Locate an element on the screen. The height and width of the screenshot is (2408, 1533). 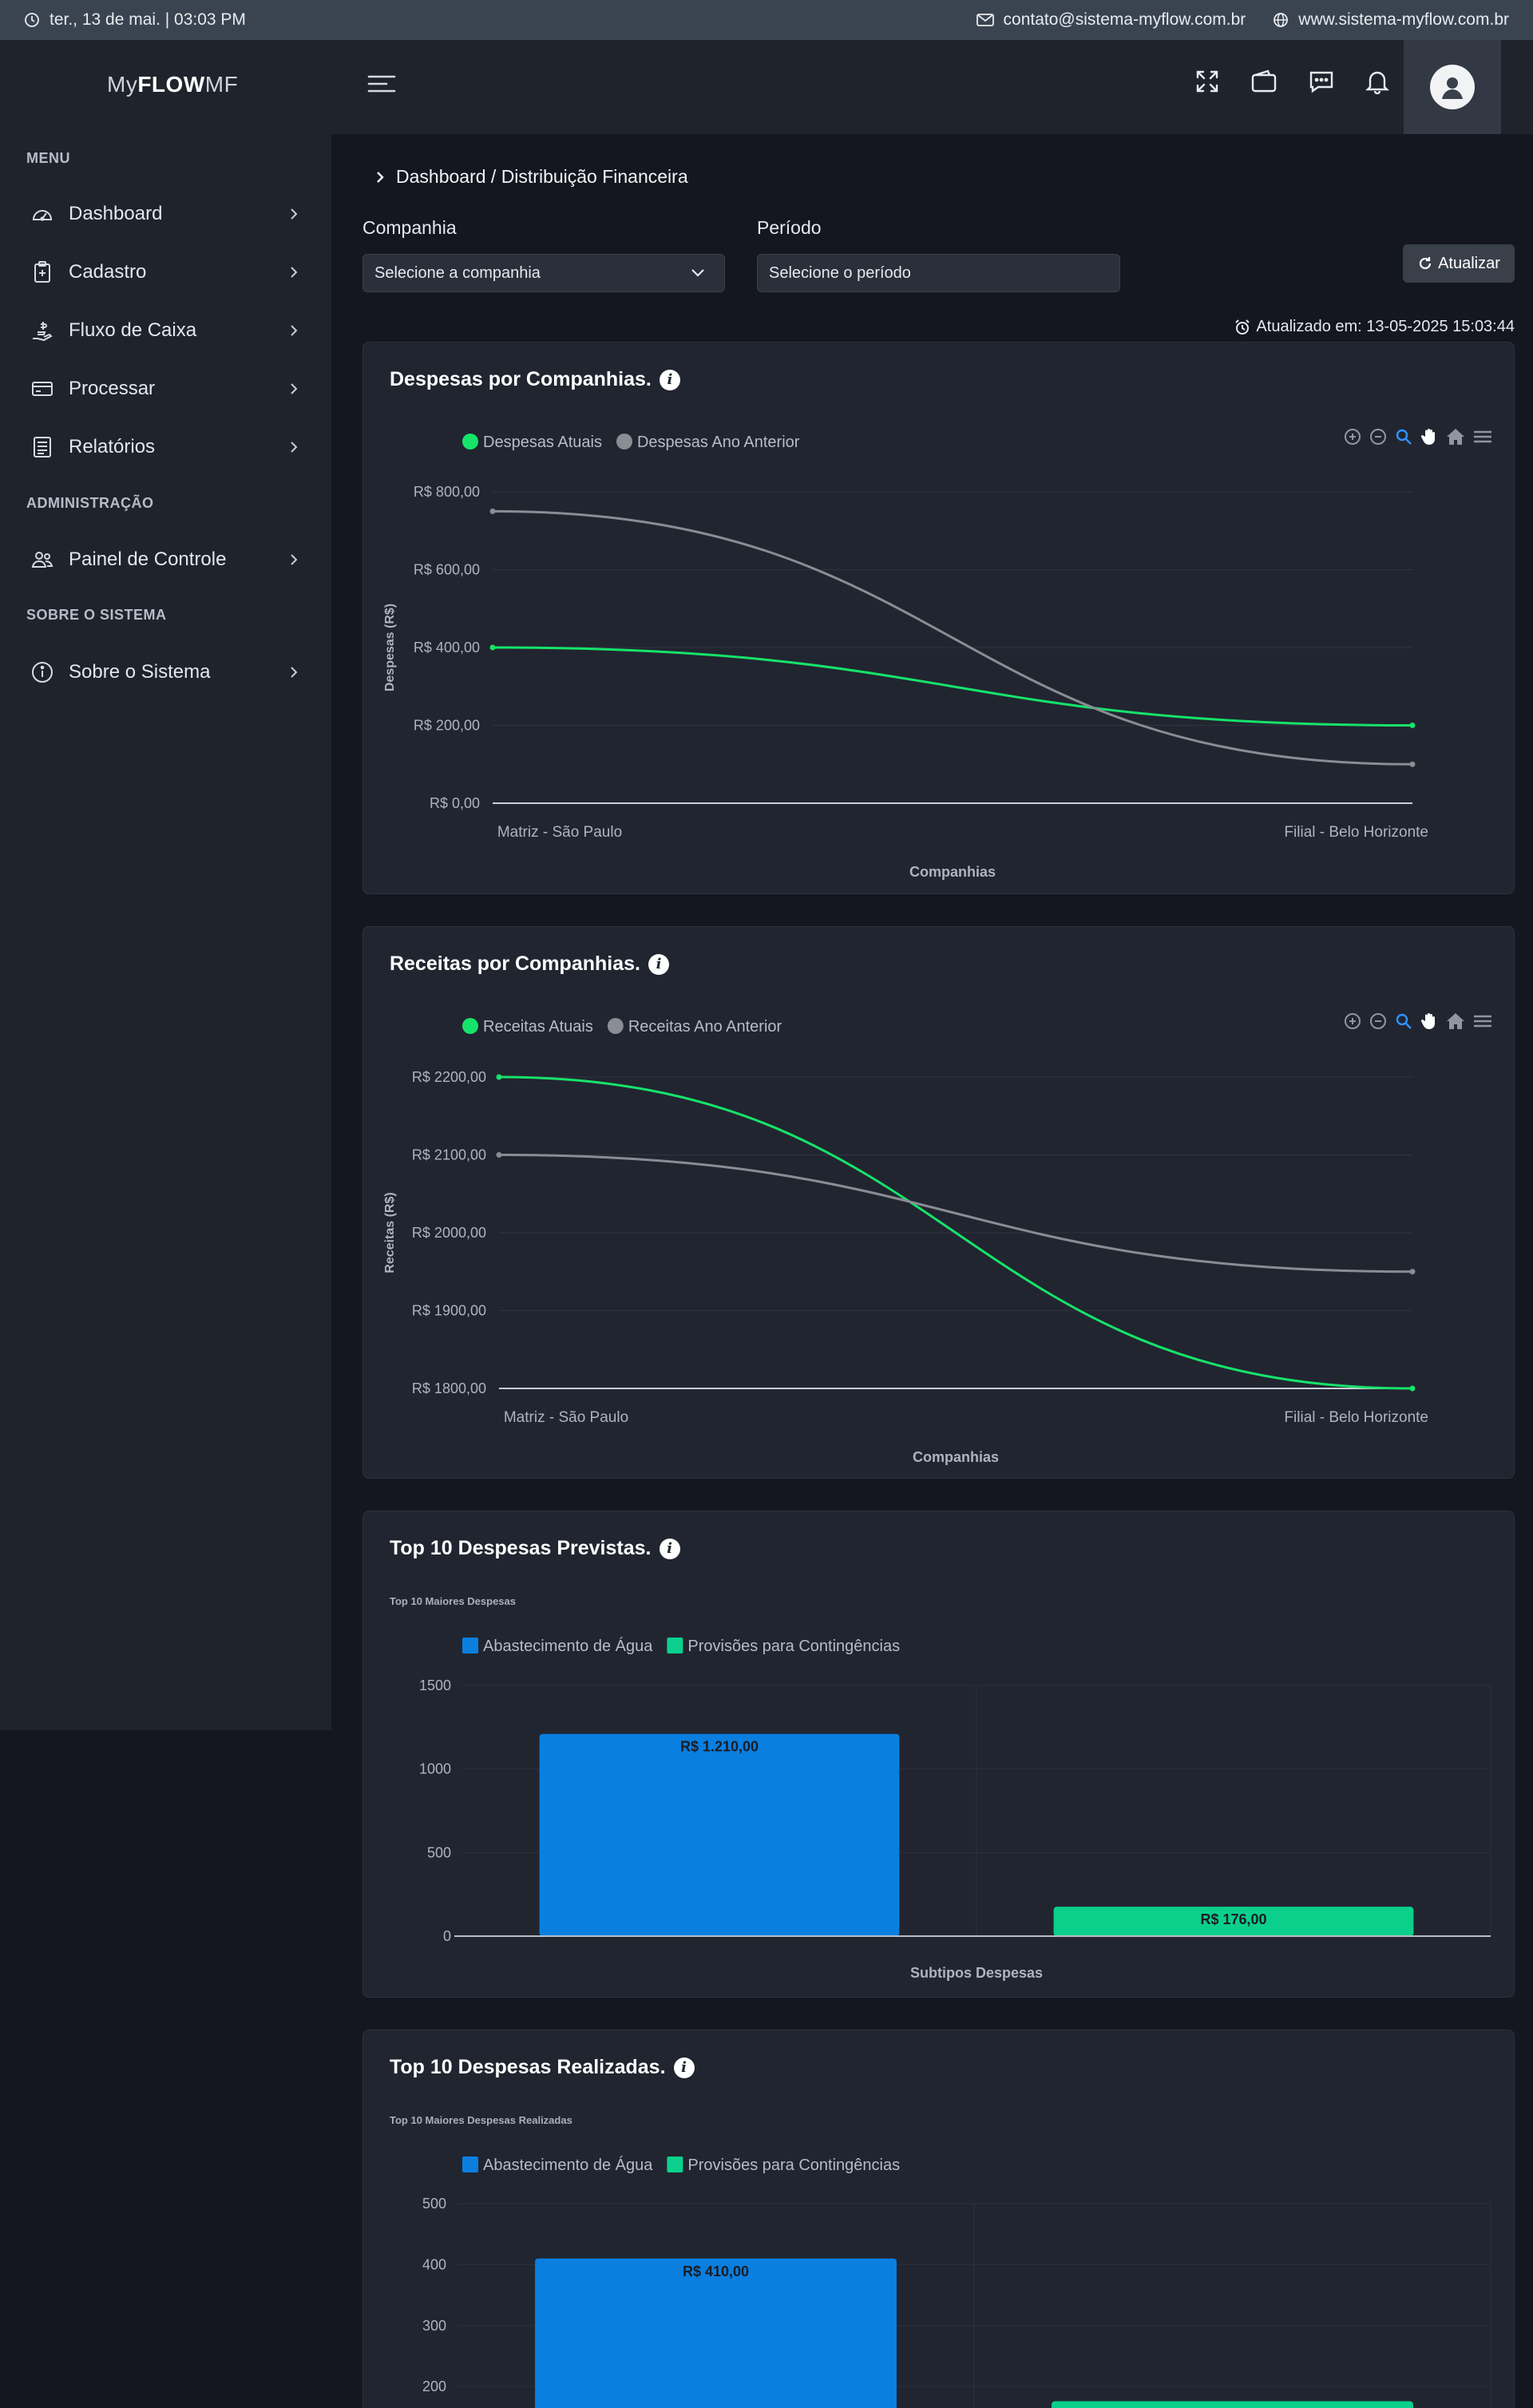
sidebar-item-label: Painel de Controle is located at coordinates (148, 559).